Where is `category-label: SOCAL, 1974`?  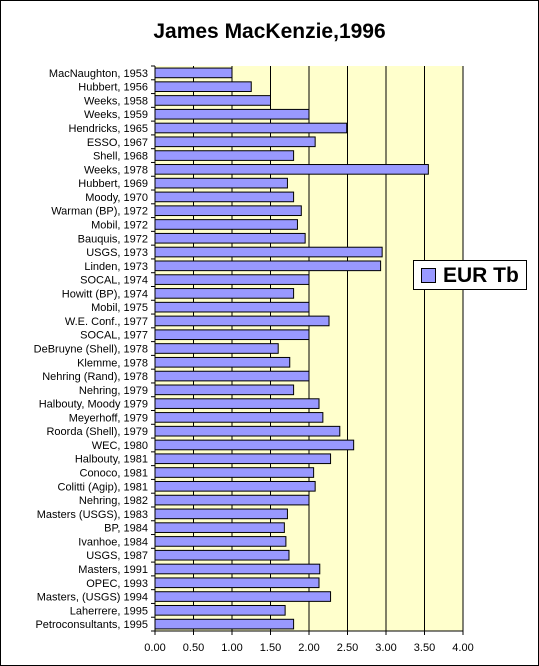 category-label: SOCAL, 1974 is located at coordinates (114, 281).